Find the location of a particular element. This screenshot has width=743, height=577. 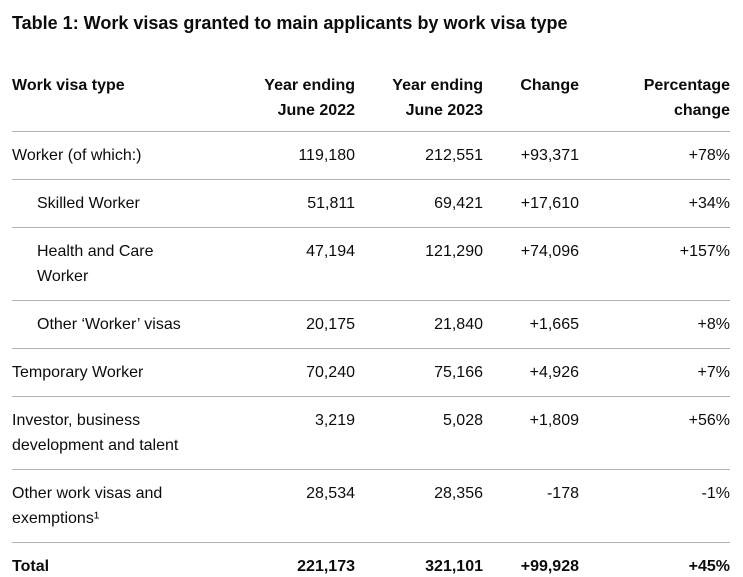

percentage-change-cell: +157% is located at coordinates (704, 251).